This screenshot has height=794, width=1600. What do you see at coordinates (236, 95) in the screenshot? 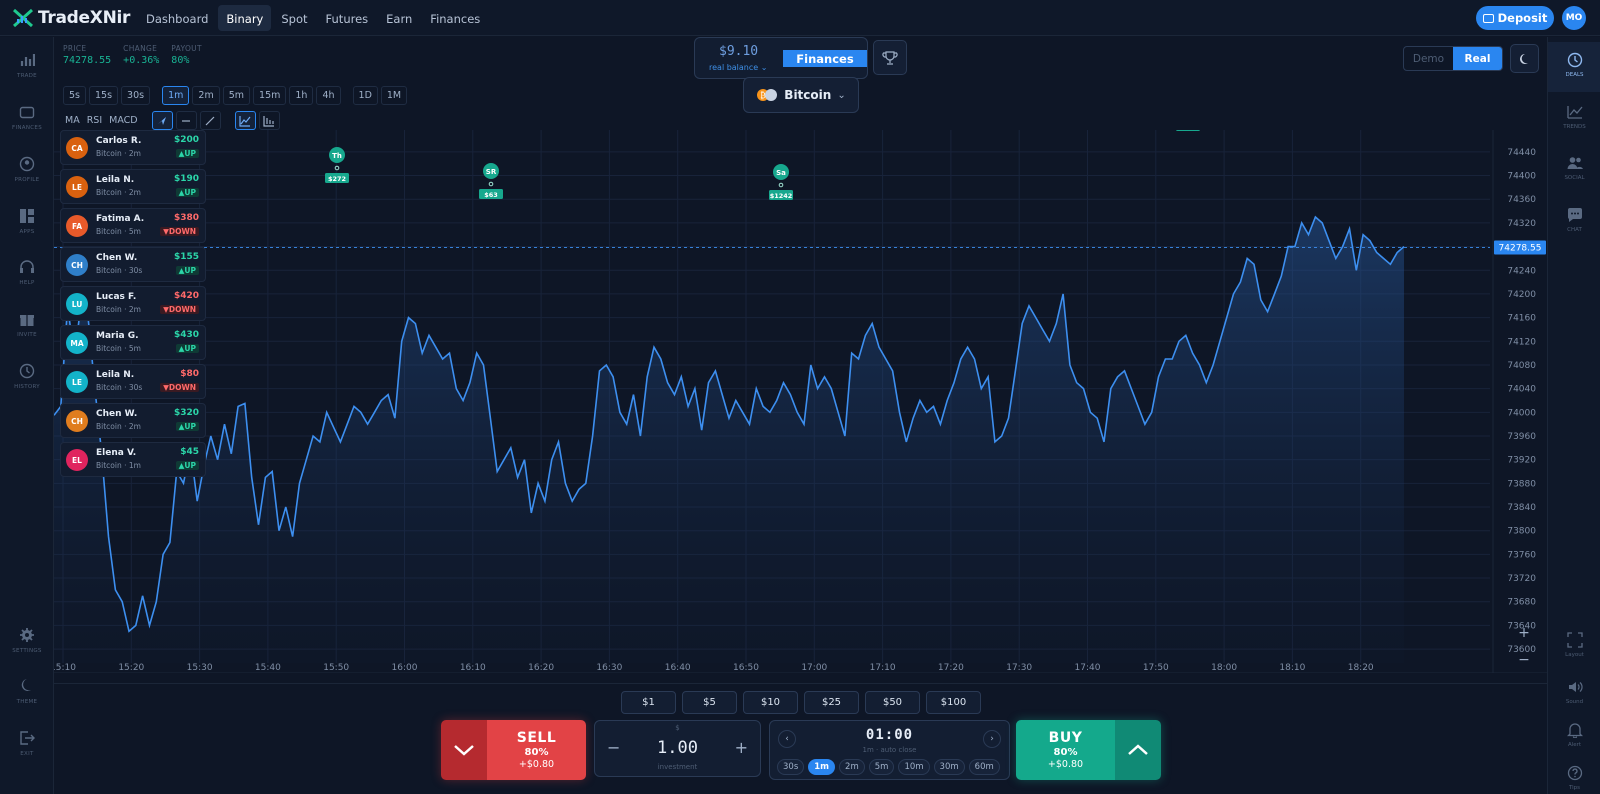
I see `timeframe-5m: 5m` at bounding box center [236, 95].